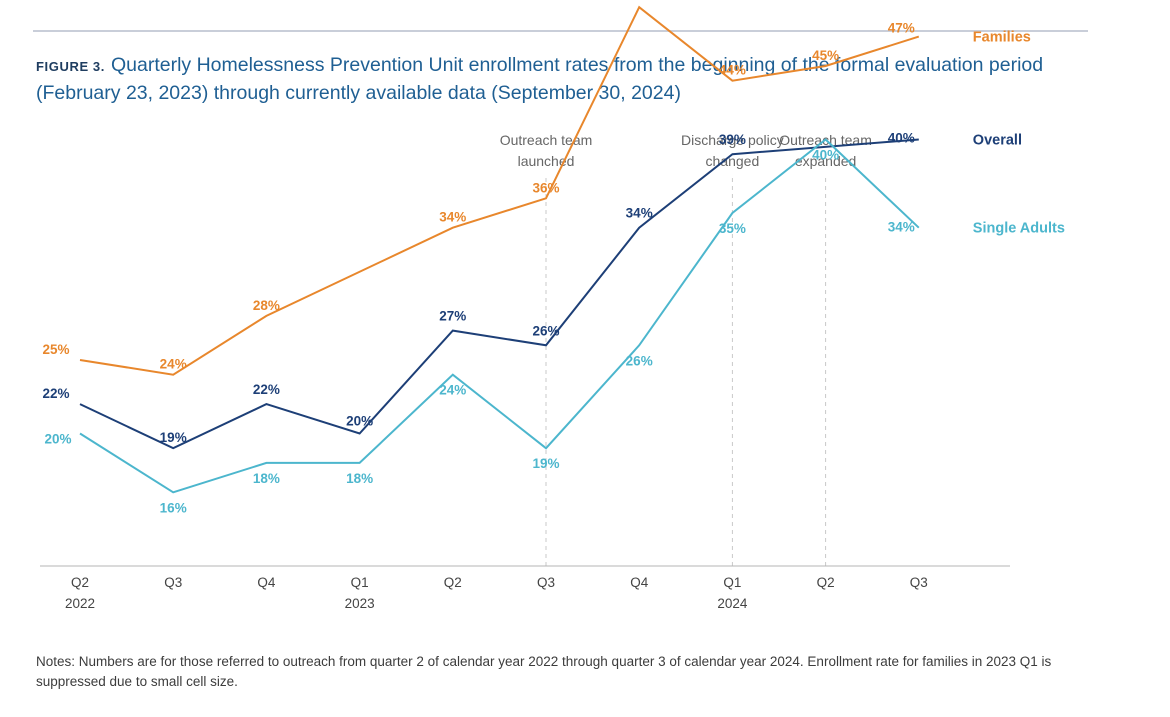 This screenshot has width=1170, height=717. Describe the element at coordinates (266, 305) in the screenshot. I see `data-label-families-2: 28%` at that location.